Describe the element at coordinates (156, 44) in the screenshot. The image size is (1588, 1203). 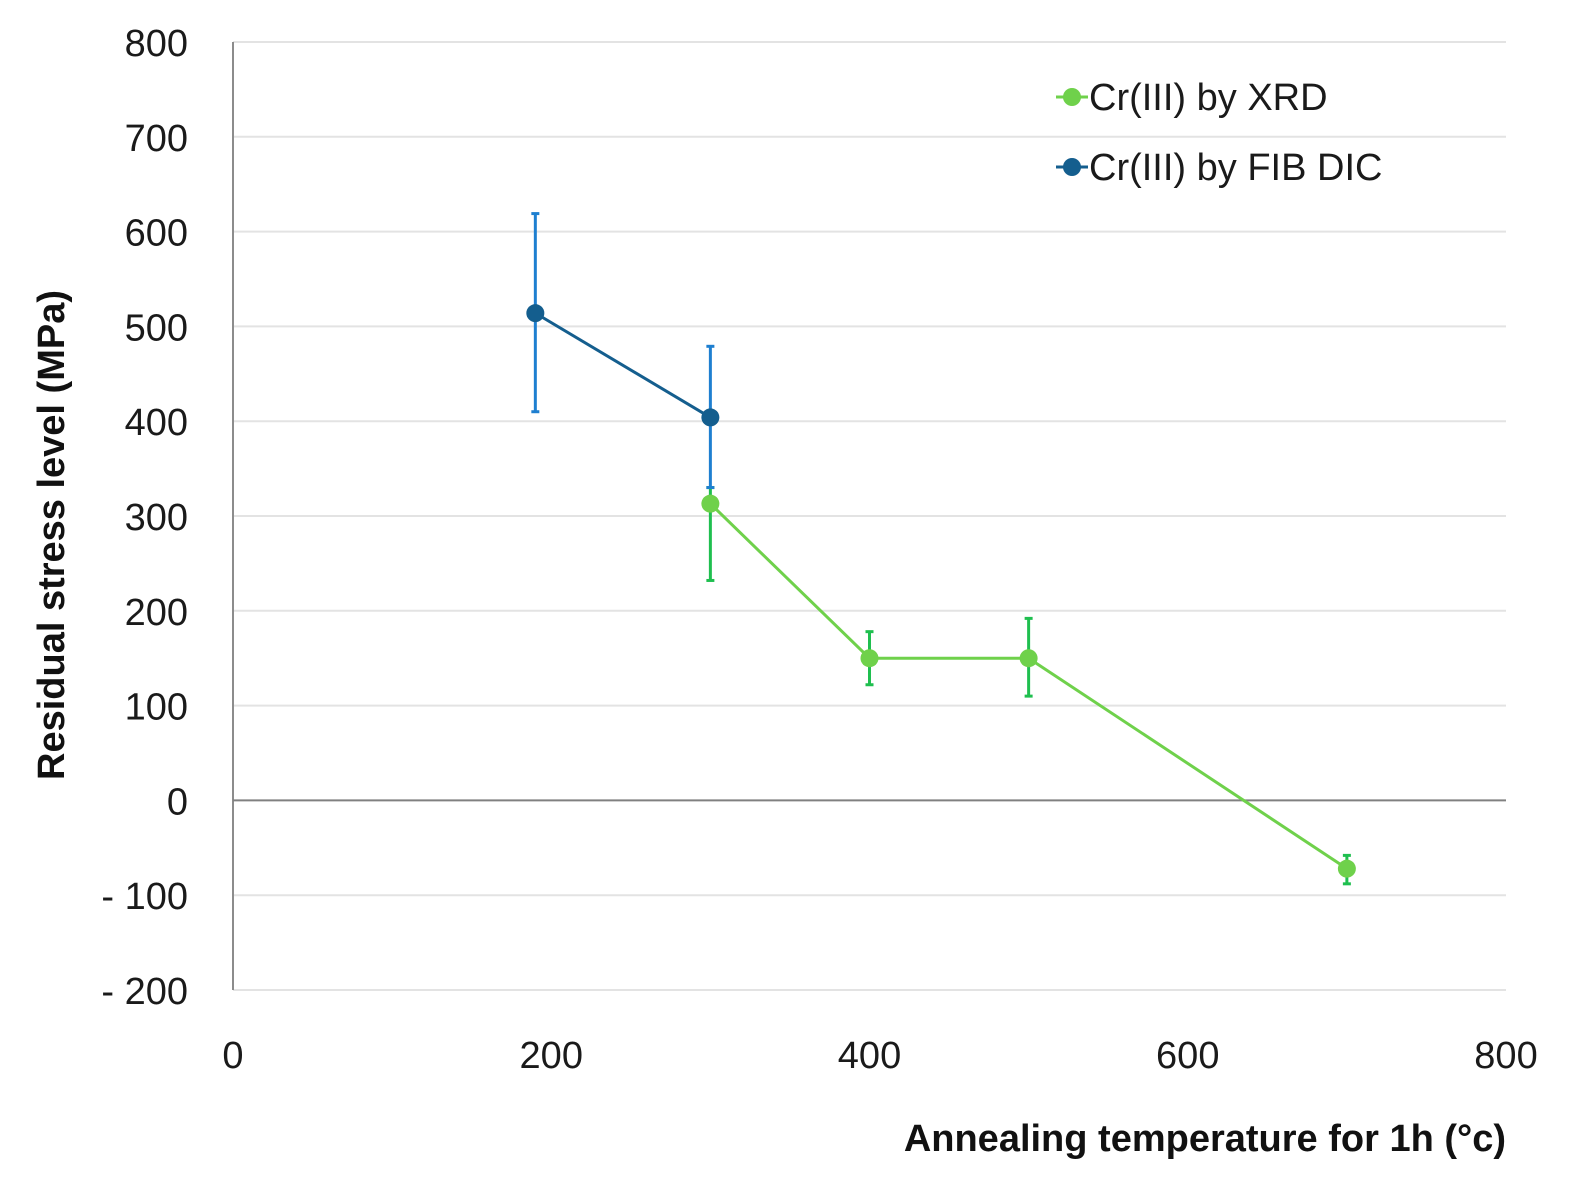
I see `y-tick-label: 800` at that location.